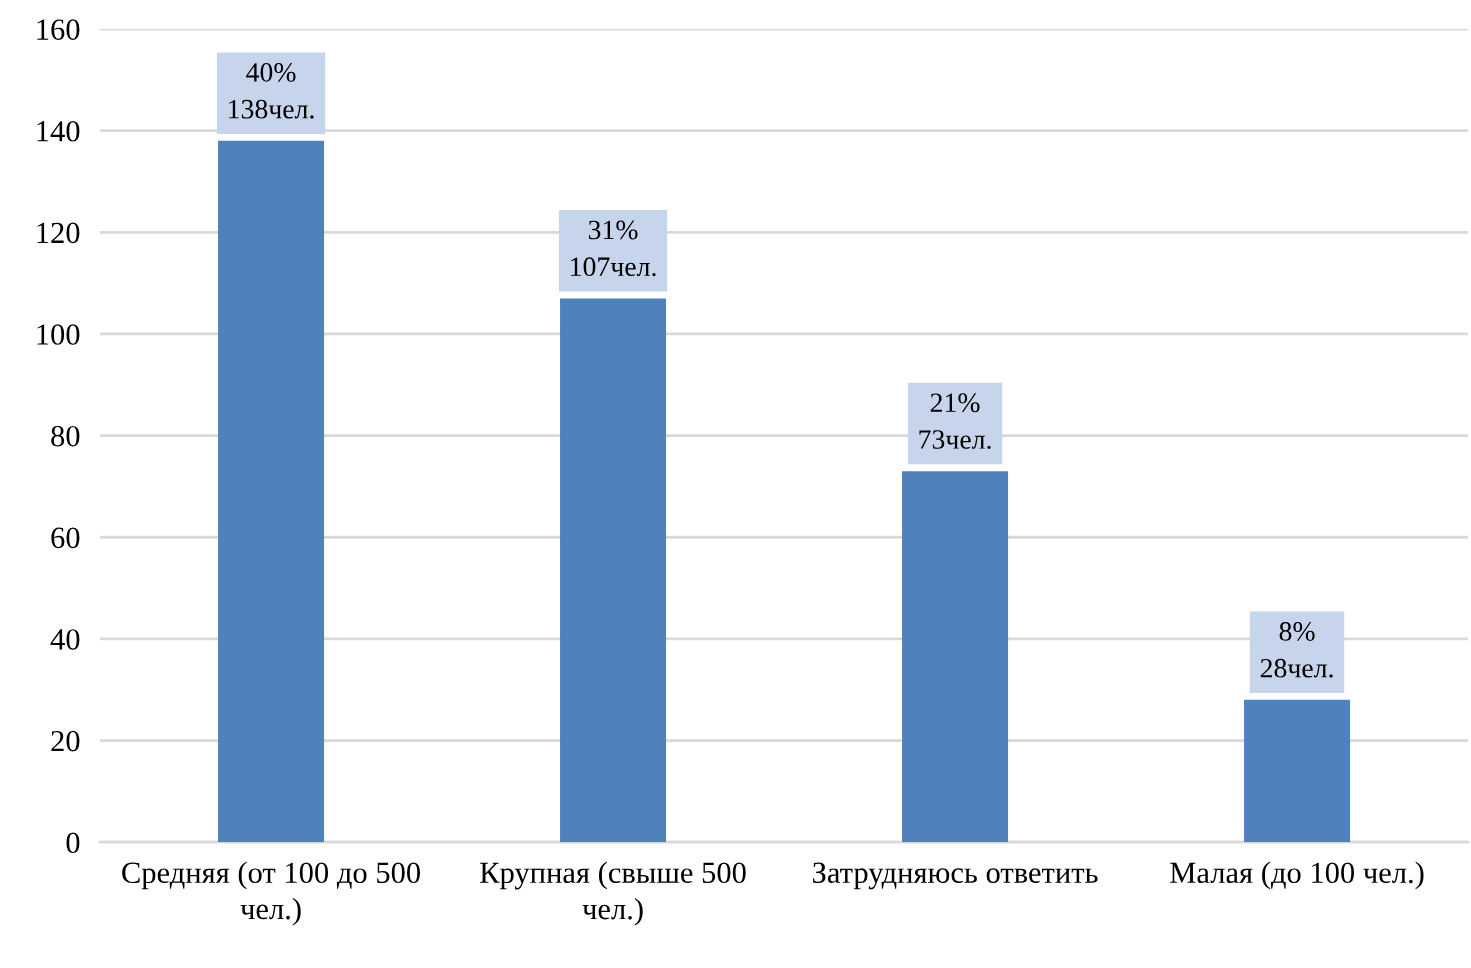  I want to click on data-label: 8% 28чел., so click(1296, 650).